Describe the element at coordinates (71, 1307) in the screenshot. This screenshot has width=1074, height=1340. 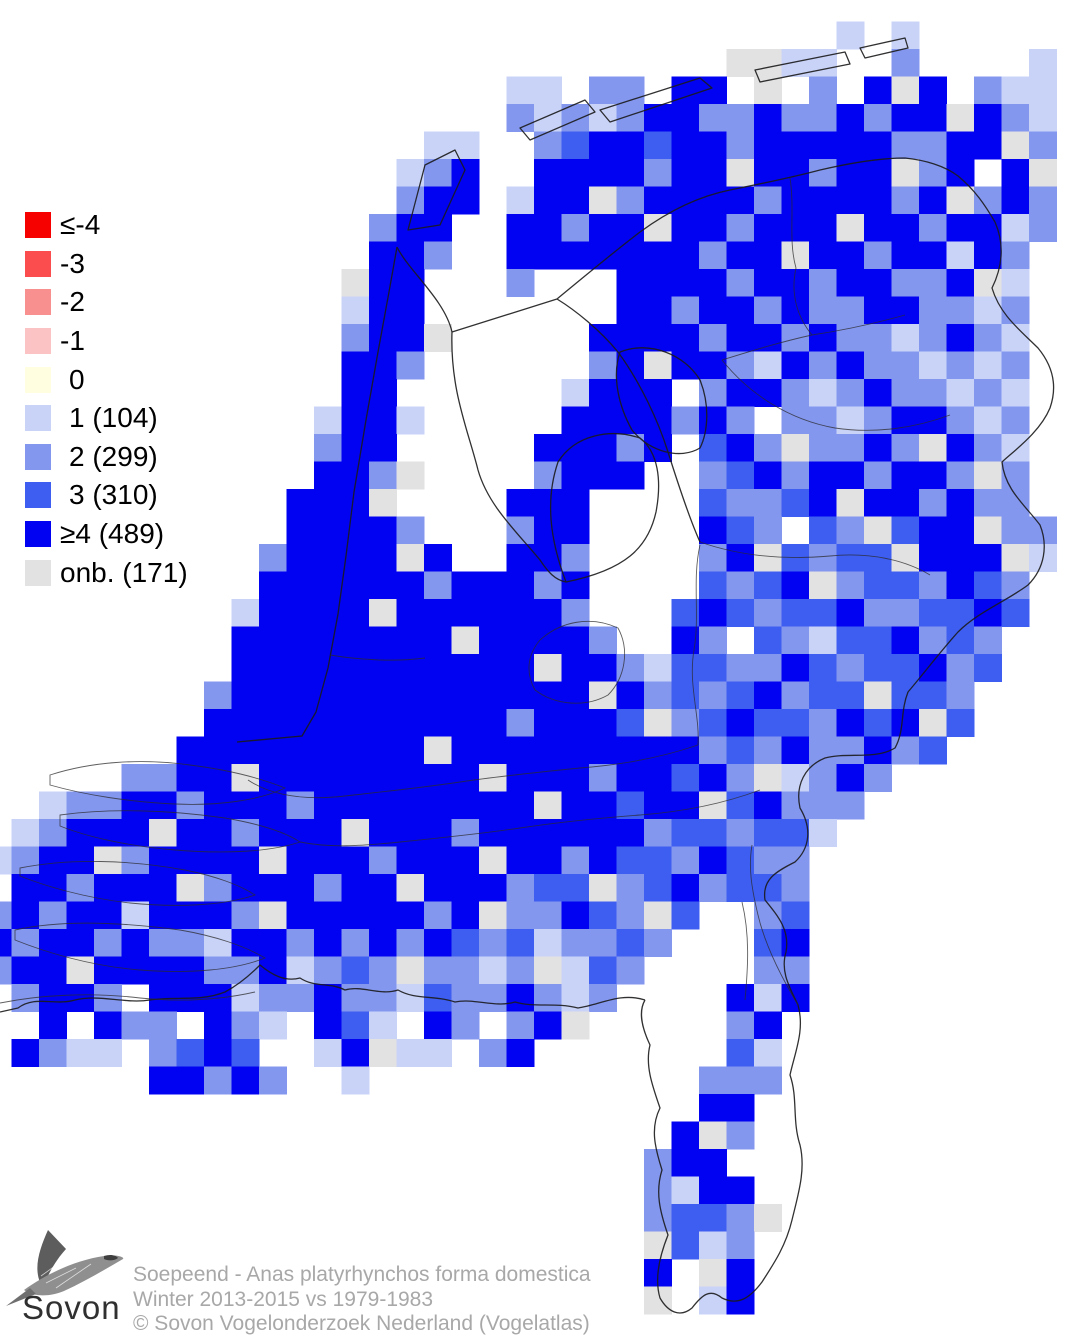
I see `sovon-wordmark: Sovon` at that location.